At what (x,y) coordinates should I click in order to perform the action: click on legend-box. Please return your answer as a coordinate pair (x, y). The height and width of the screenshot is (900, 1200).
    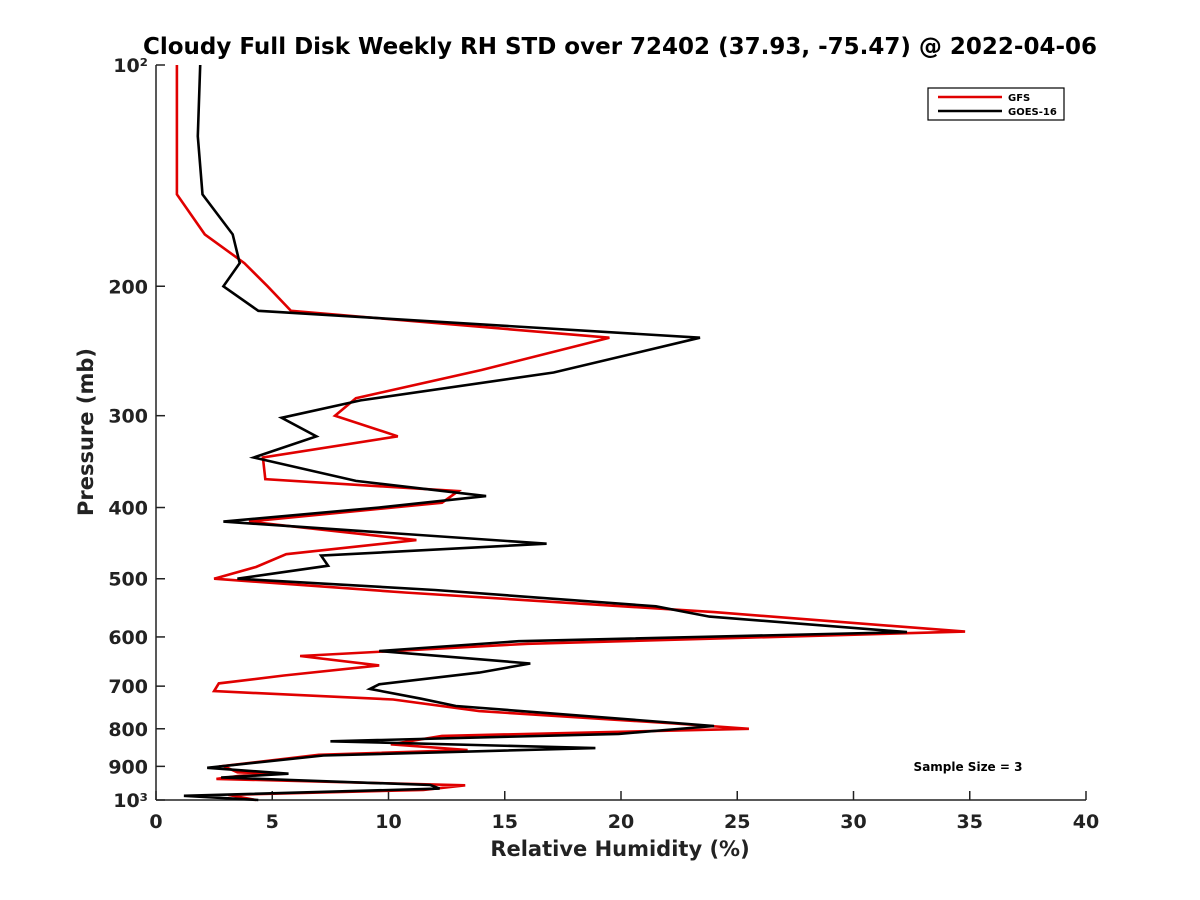
    Looking at the image, I should click on (996, 104).